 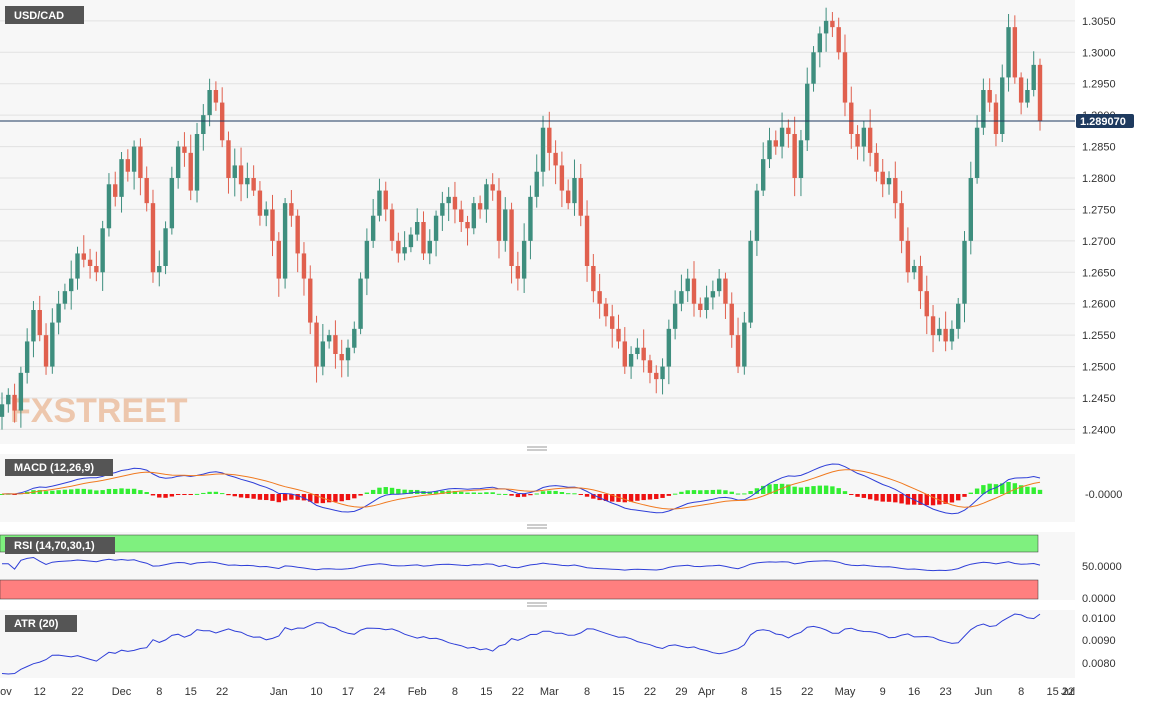 What do you see at coordinates (44, 15) in the screenshot?
I see `price-panel-title: USD/CAD` at bounding box center [44, 15].